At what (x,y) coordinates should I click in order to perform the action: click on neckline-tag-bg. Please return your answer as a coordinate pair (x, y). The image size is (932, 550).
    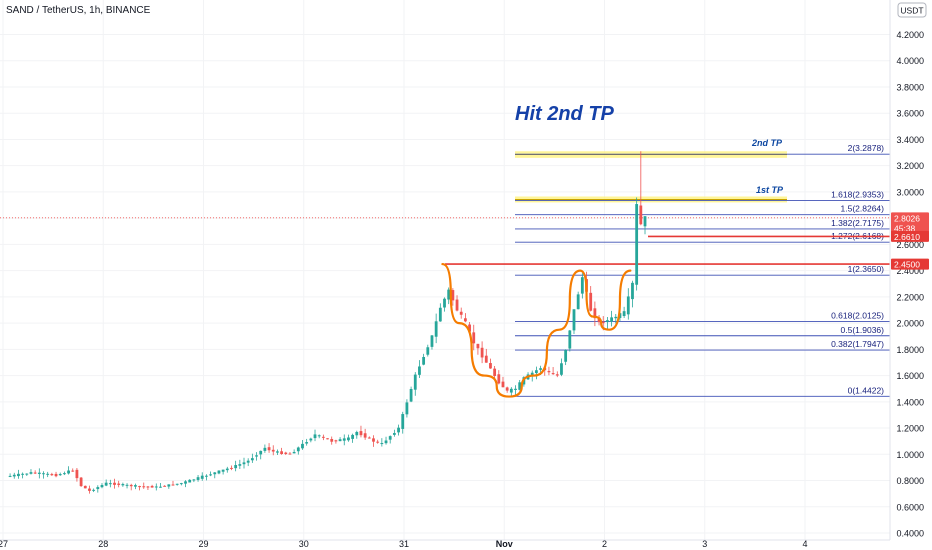
    Looking at the image, I should click on (910, 264).